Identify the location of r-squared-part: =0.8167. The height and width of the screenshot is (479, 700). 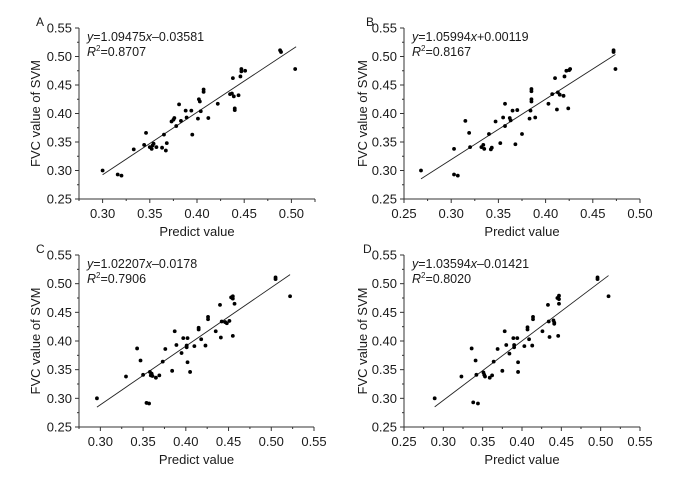
(448, 52).